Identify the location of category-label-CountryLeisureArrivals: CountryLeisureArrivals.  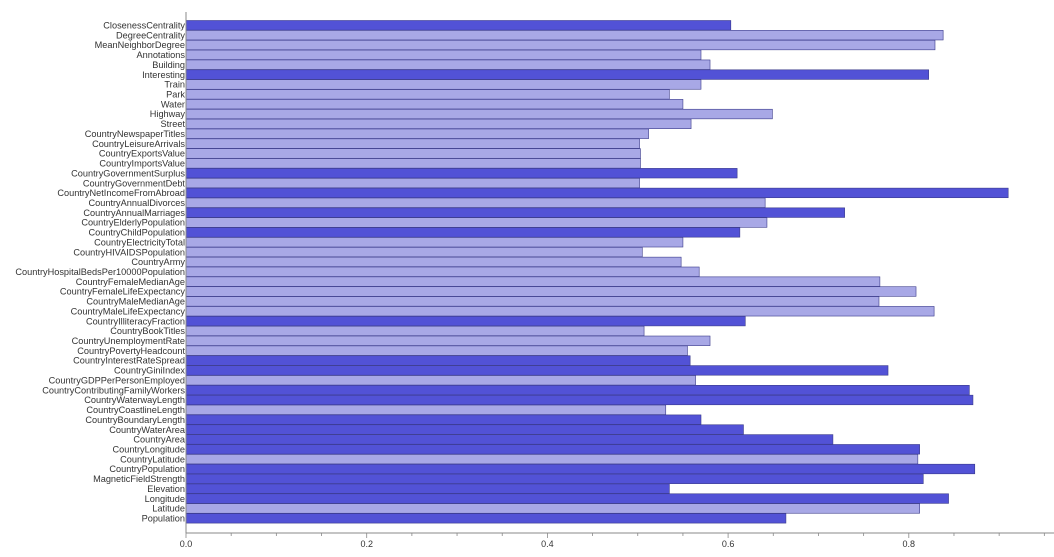
(138, 144).